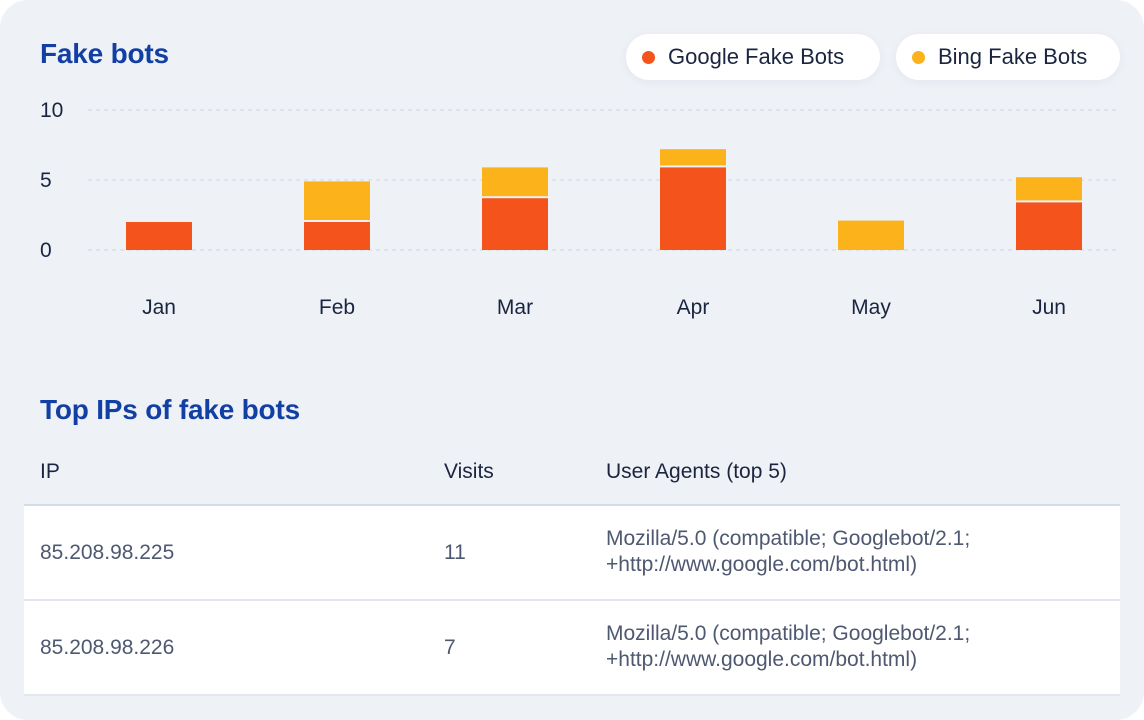  Describe the element at coordinates (46, 250) in the screenshot. I see `y-tick-label: 0` at that location.